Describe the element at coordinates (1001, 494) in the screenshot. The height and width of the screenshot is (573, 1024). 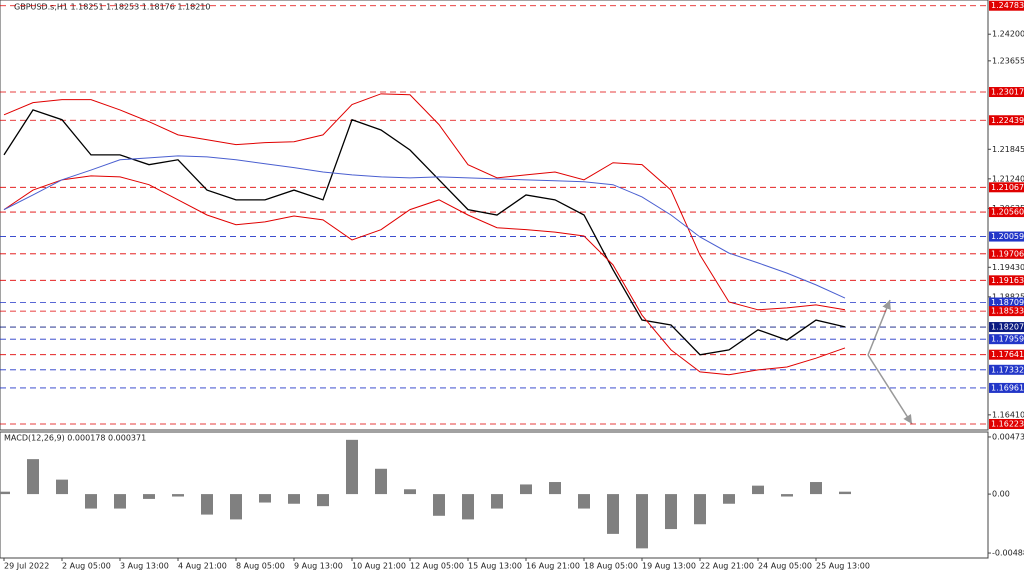
I see `y-tick-label: 0.00` at that location.